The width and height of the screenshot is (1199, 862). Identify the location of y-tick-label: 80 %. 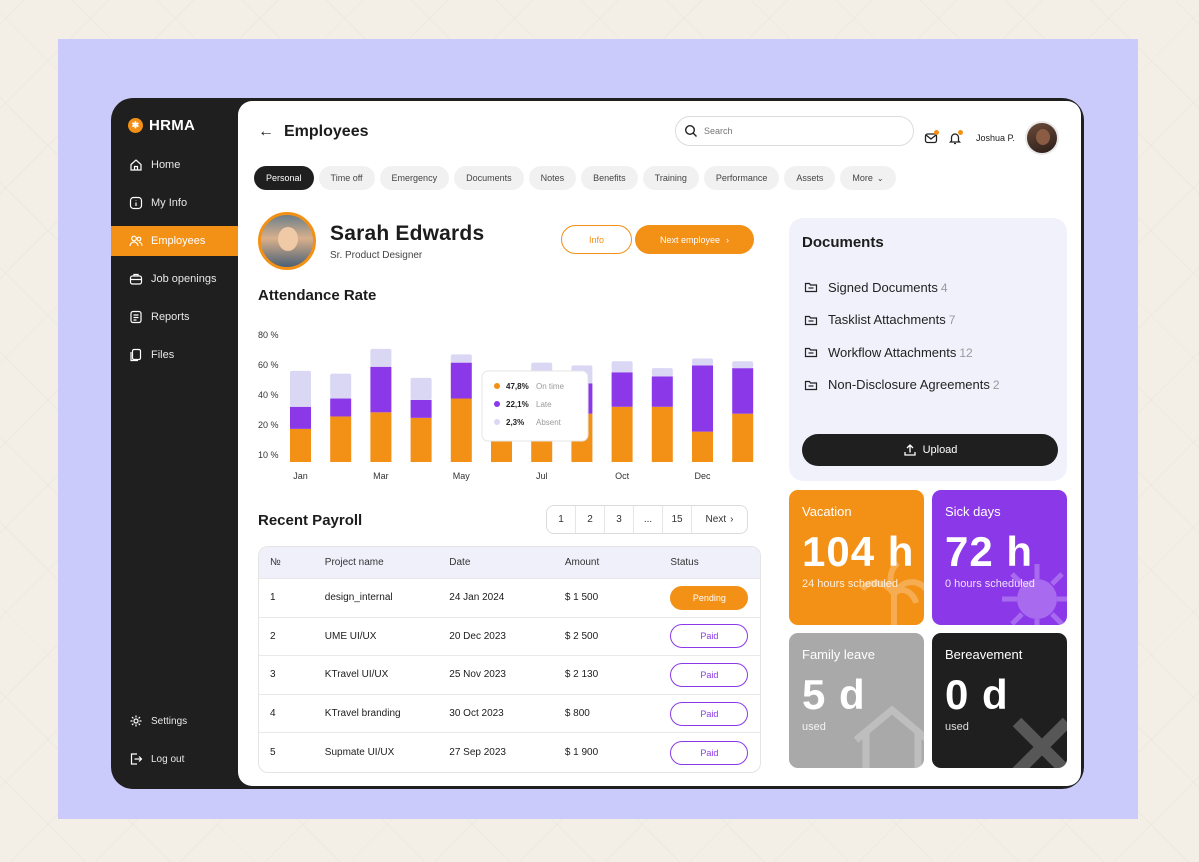
(268, 335).